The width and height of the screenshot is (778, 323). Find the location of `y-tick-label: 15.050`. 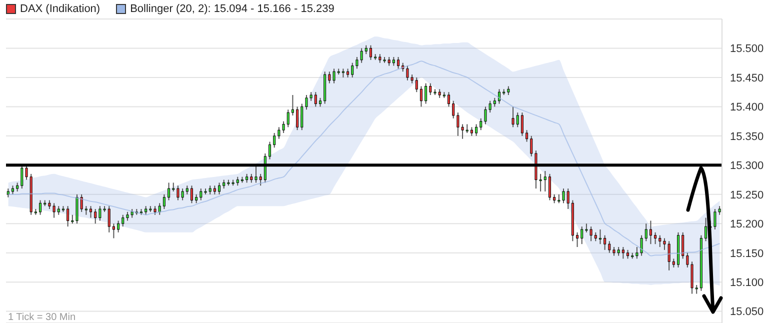

y-tick-label: 15.050 is located at coordinates (747, 312).